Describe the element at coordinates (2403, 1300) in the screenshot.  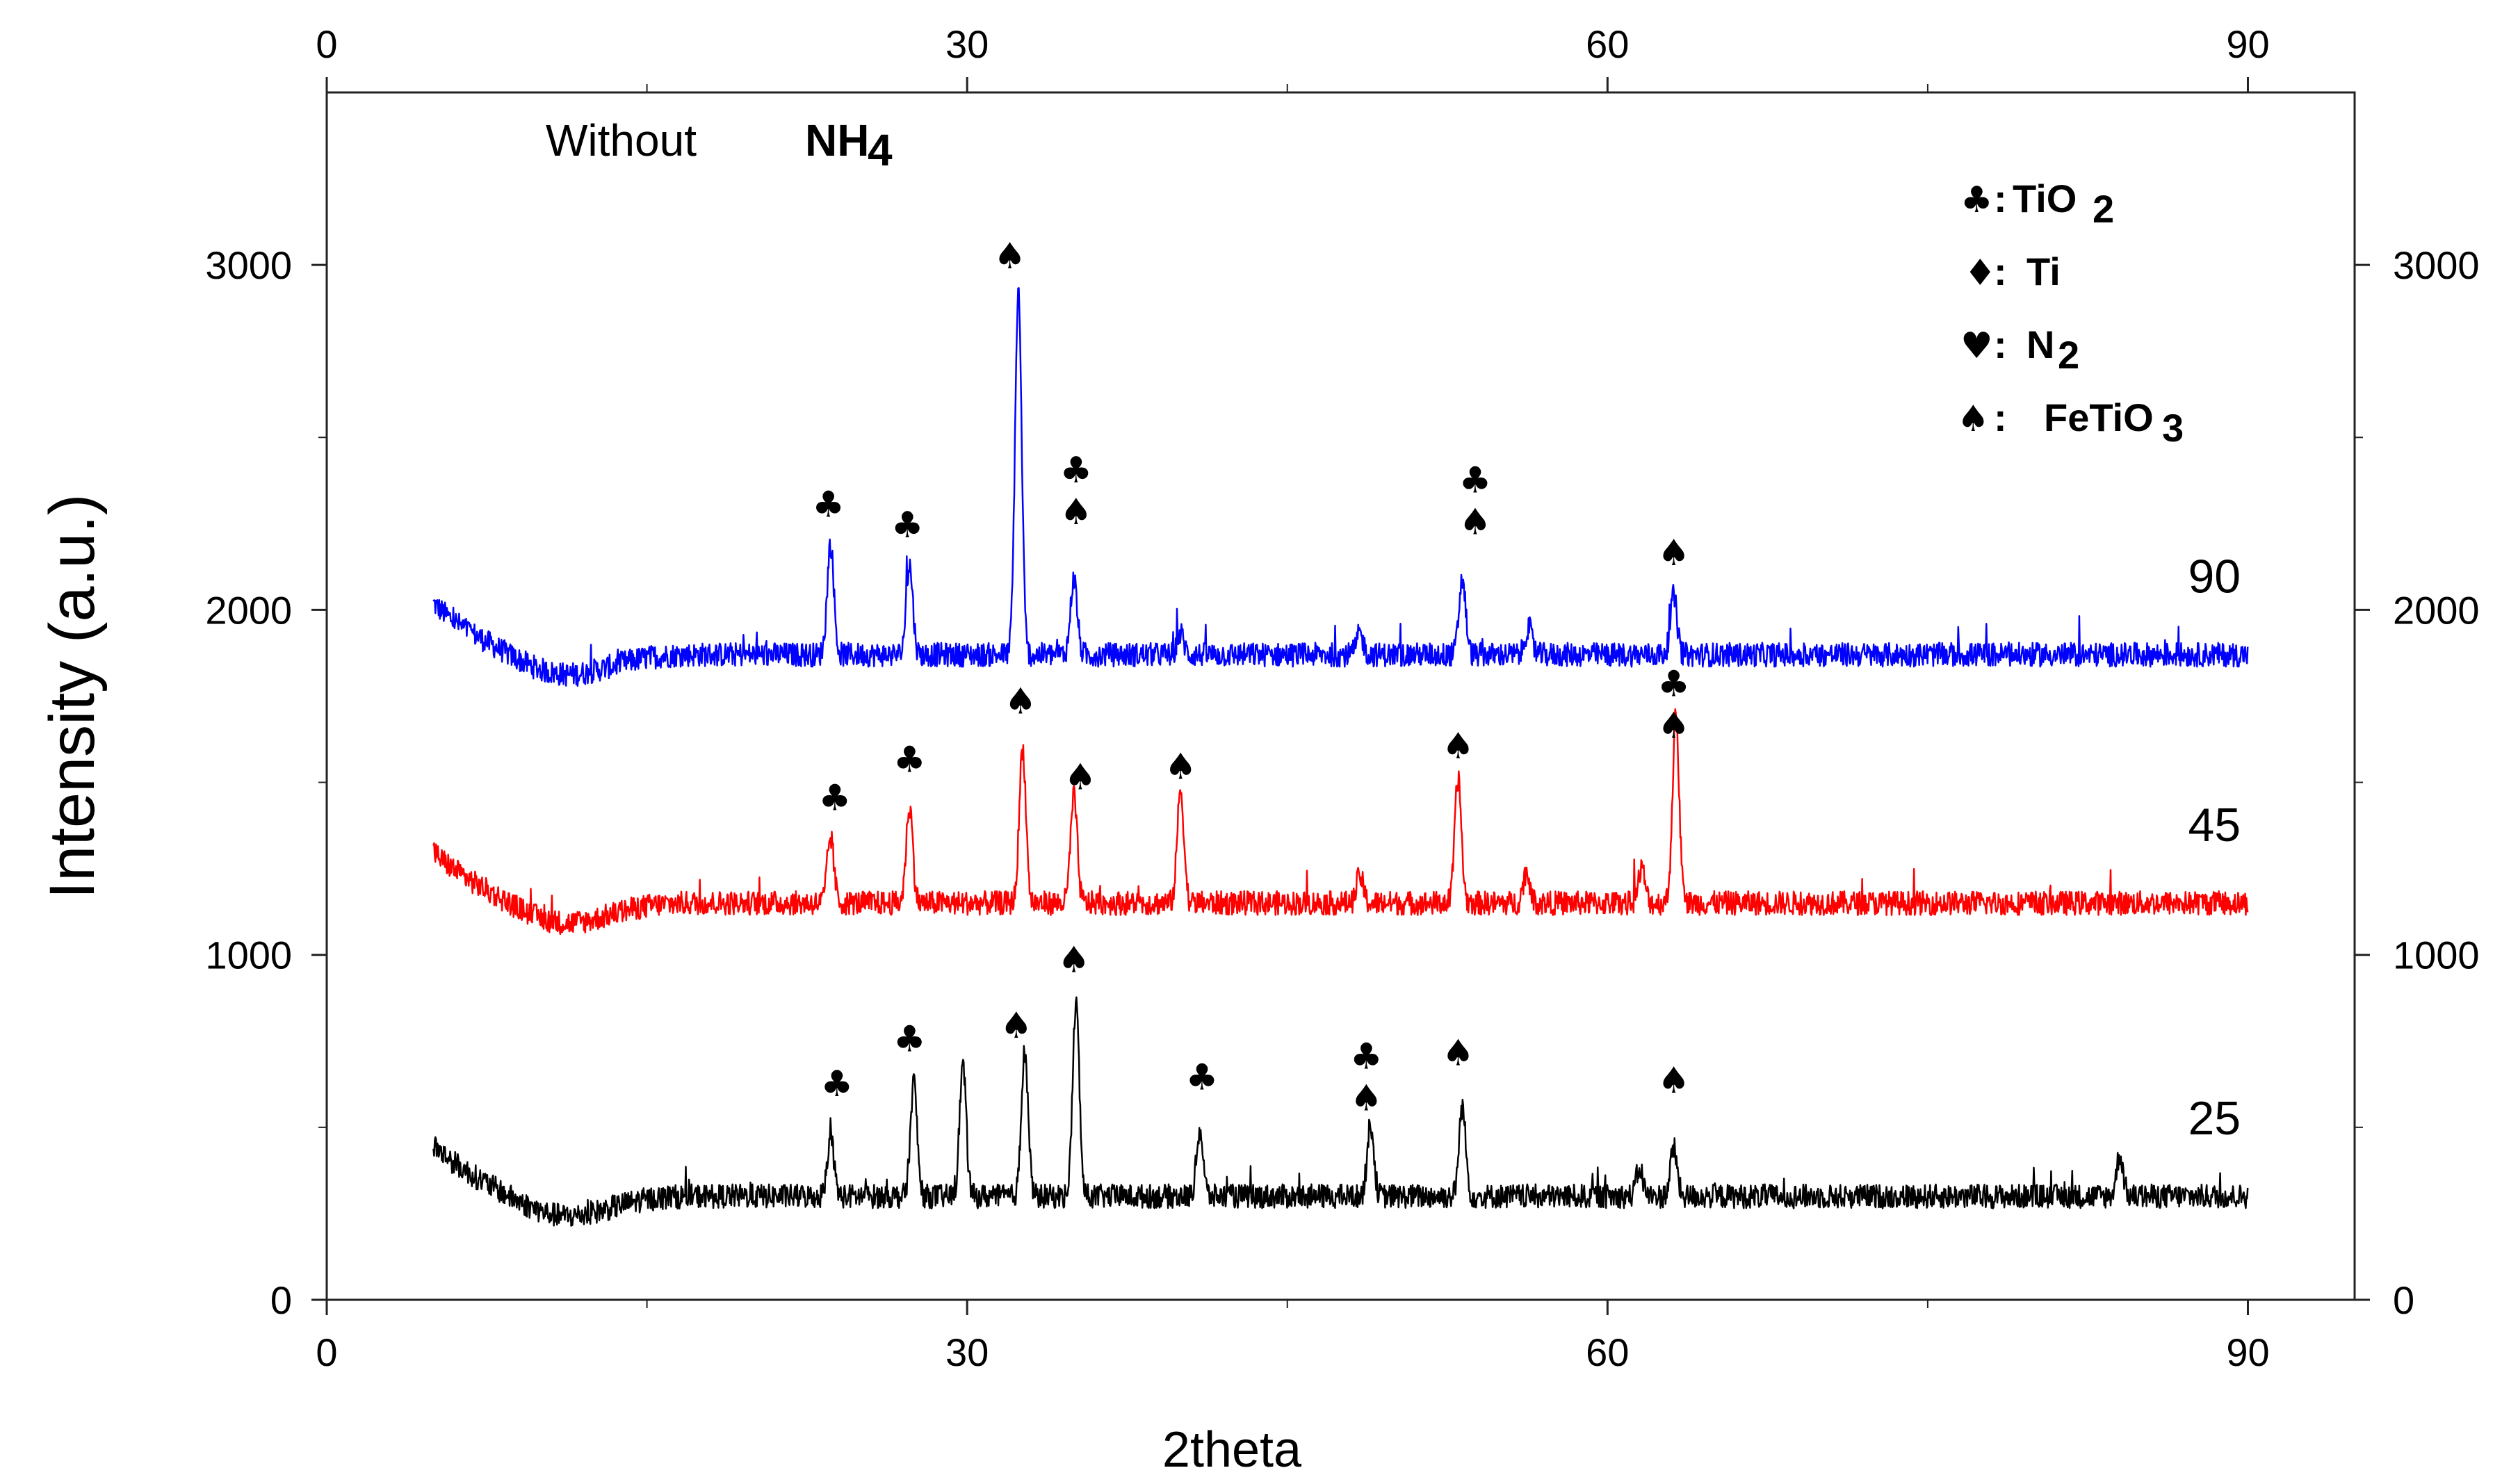
I see `y-tick-label-right: 0` at that location.